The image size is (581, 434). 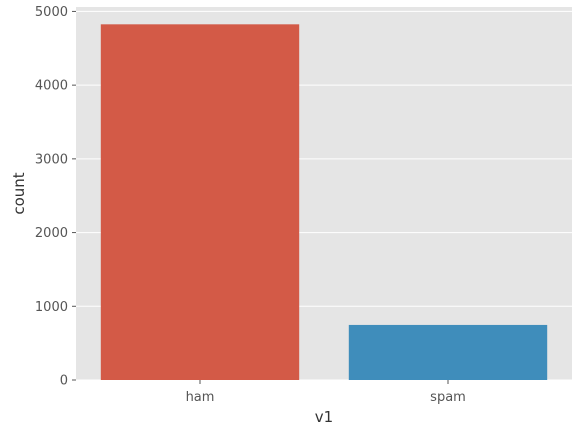 I want to click on y-tick-label: 1000, so click(x=51, y=307).